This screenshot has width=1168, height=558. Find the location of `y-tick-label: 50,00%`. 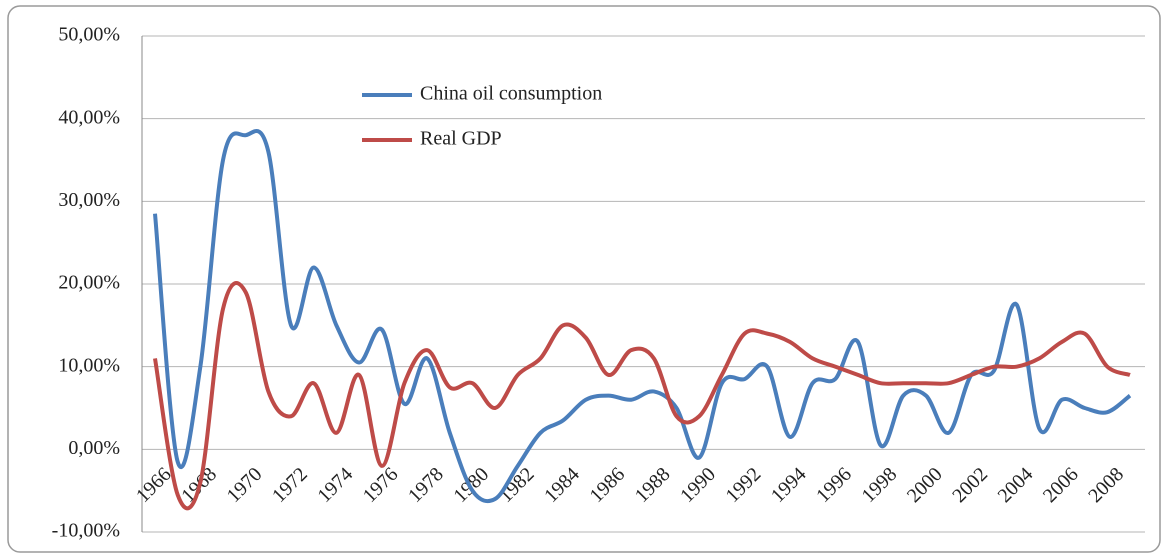

y-tick-label: 50,00% is located at coordinates (89, 35).